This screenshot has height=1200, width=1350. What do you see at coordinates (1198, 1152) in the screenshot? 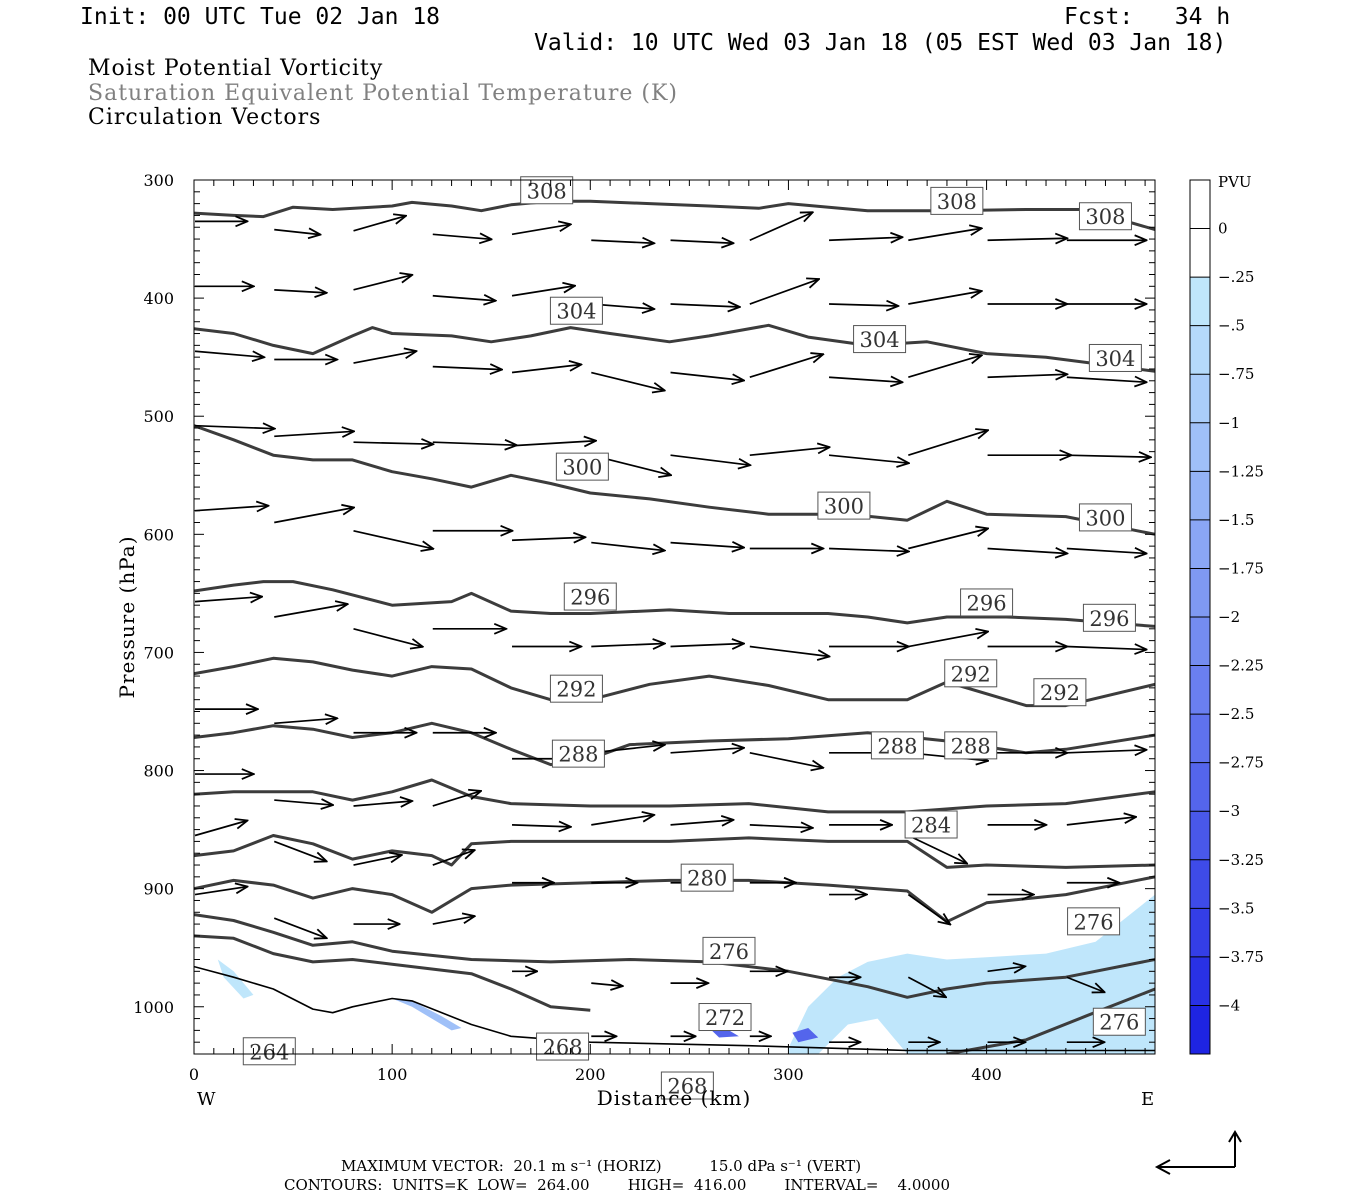
I see `vector-scale-arrows` at bounding box center [1198, 1152].